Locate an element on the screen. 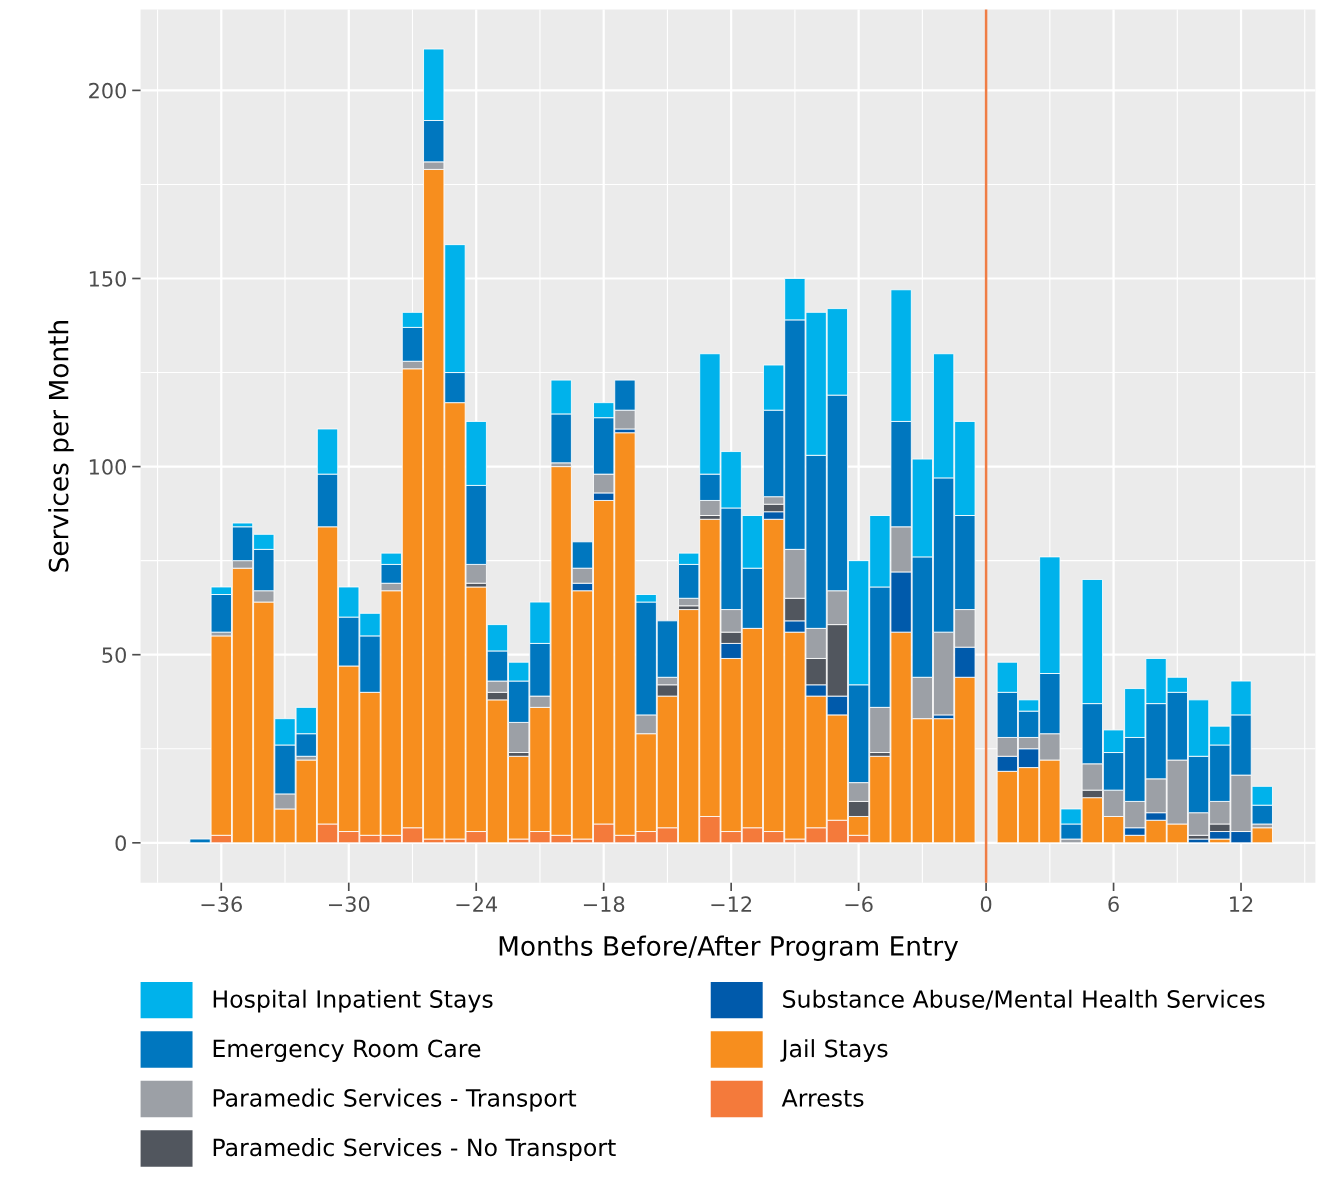 The height and width of the screenshot is (1188, 1326). y-tick-label: 0 is located at coordinates (120, 843).